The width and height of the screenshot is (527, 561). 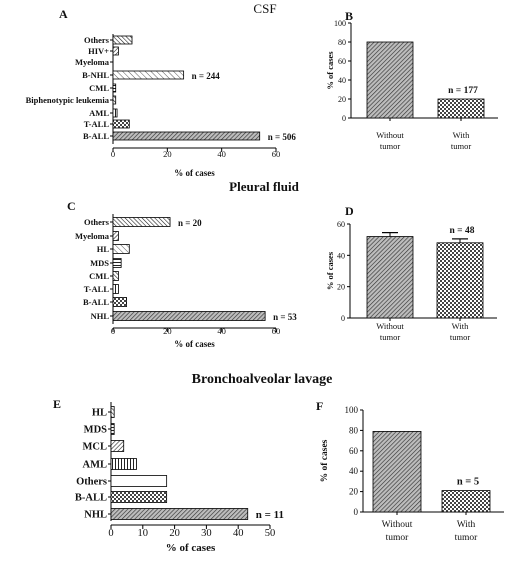 I want to click on n-annotation: n = 177, so click(x=463, y=91).